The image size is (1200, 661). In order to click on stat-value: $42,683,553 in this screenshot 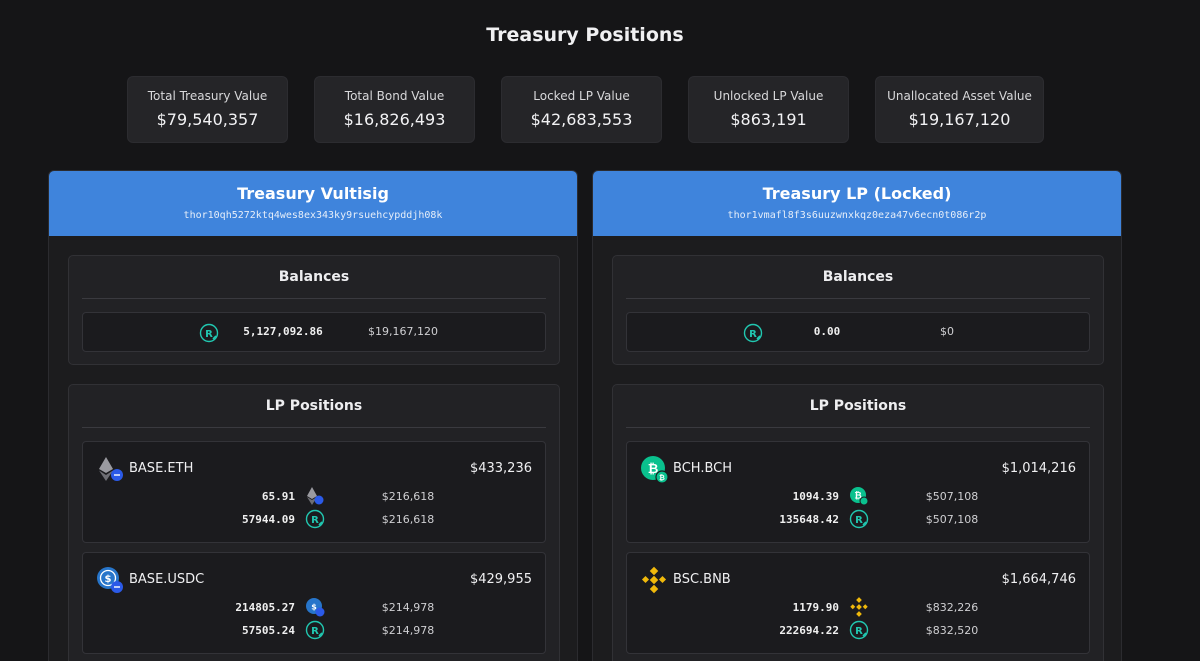, I will do `click(581, 119)`.